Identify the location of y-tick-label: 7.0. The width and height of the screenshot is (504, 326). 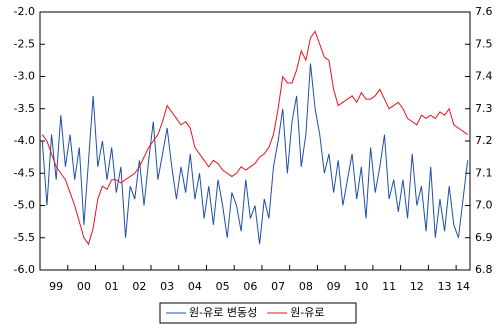
(484, 205).